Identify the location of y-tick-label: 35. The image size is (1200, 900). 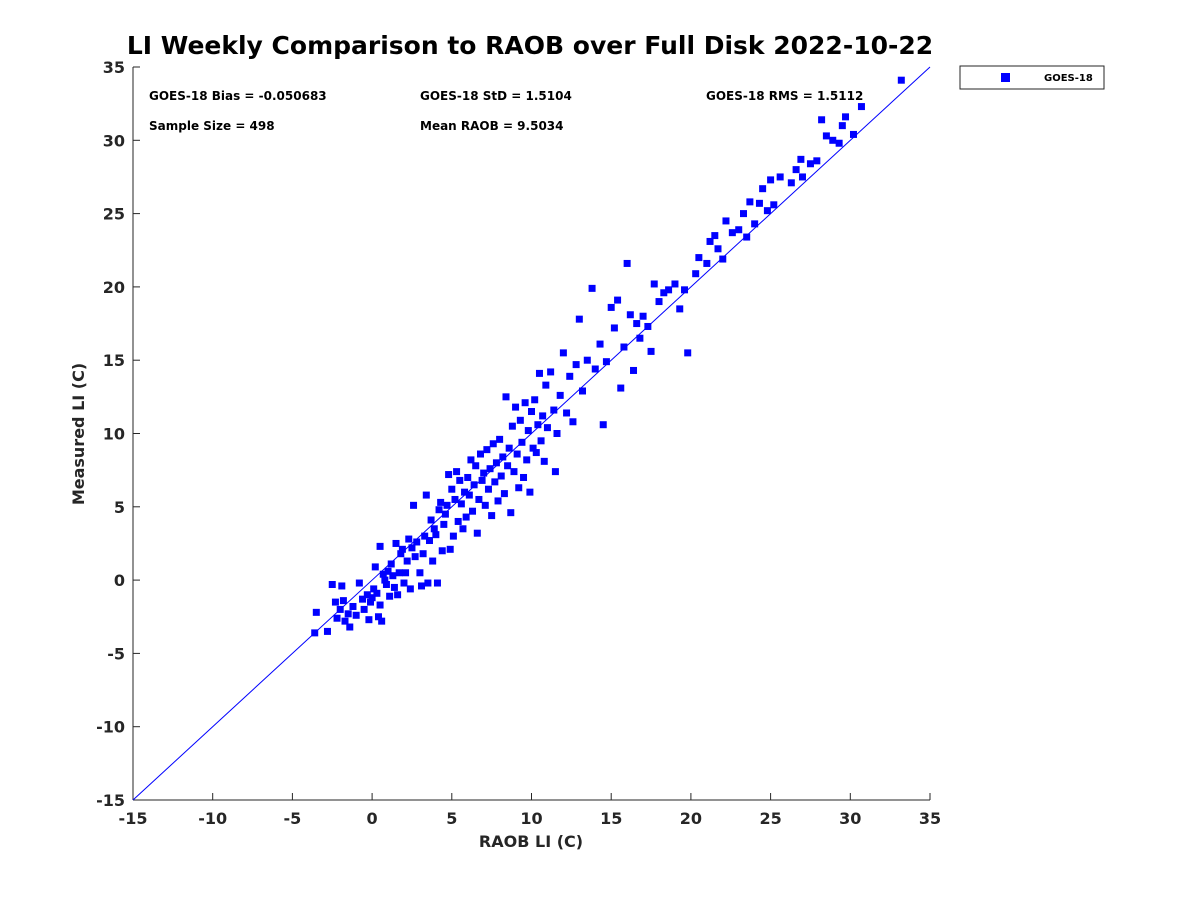
(114, 67).